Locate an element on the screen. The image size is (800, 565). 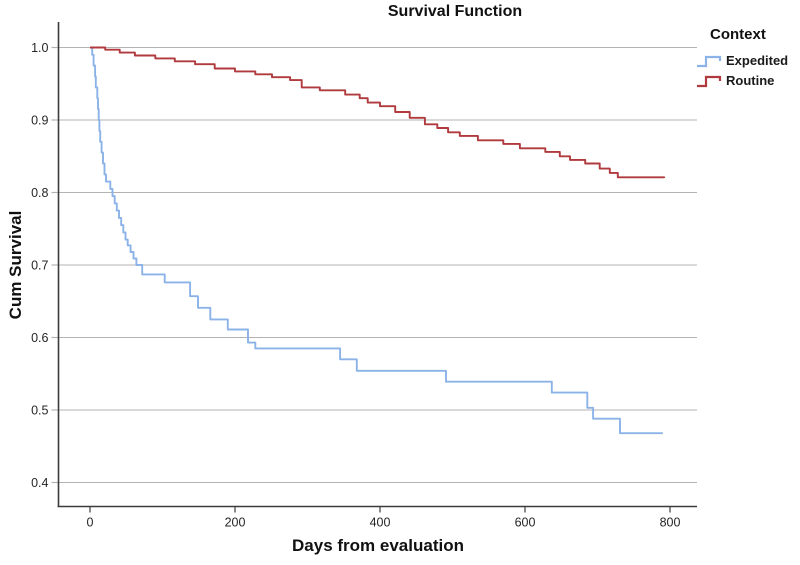
x-tick-label: 400 is located at coordinates (380, 523).